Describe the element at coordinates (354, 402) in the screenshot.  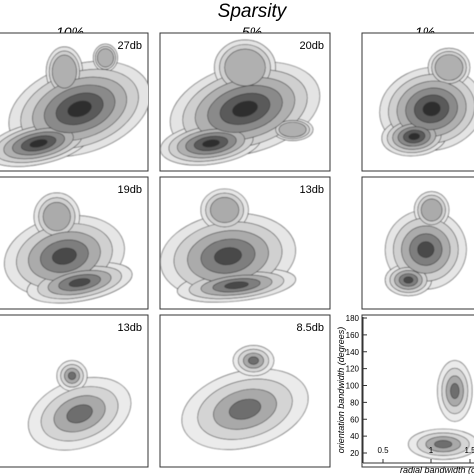
I see `y-tick-label: 80` at that location.